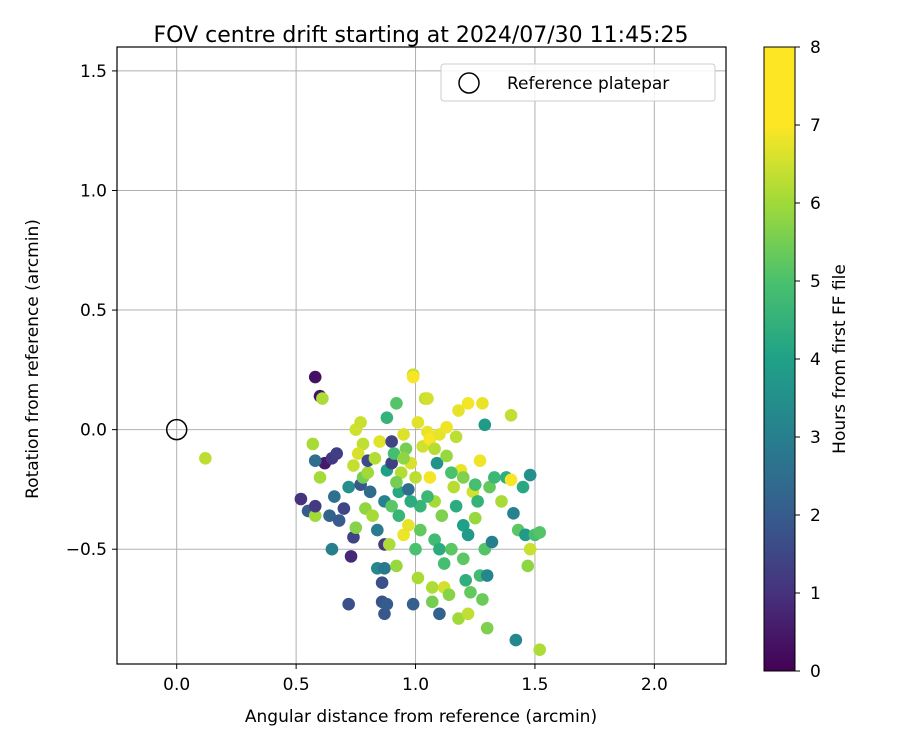 This screenshot has width=900, height=750. I want to click on legend-marker-icon, so click(469, 83).